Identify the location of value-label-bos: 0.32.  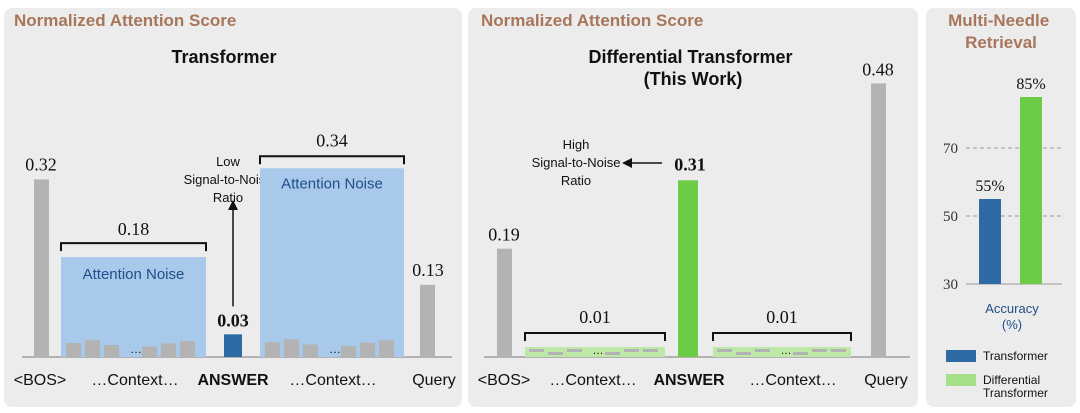
(41, 164).